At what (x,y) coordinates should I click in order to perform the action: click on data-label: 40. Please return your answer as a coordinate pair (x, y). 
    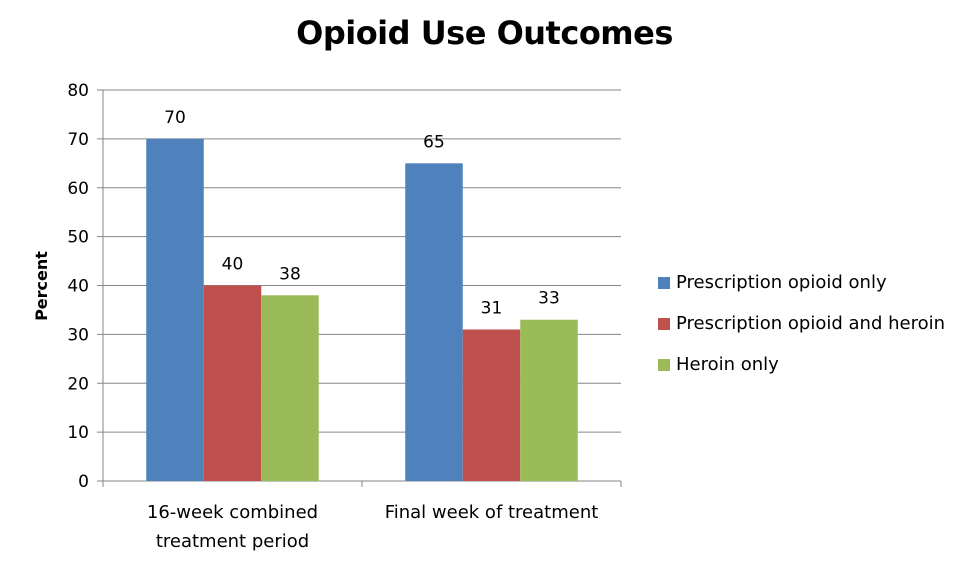
    Looking at the image, I should click on (233, 265).